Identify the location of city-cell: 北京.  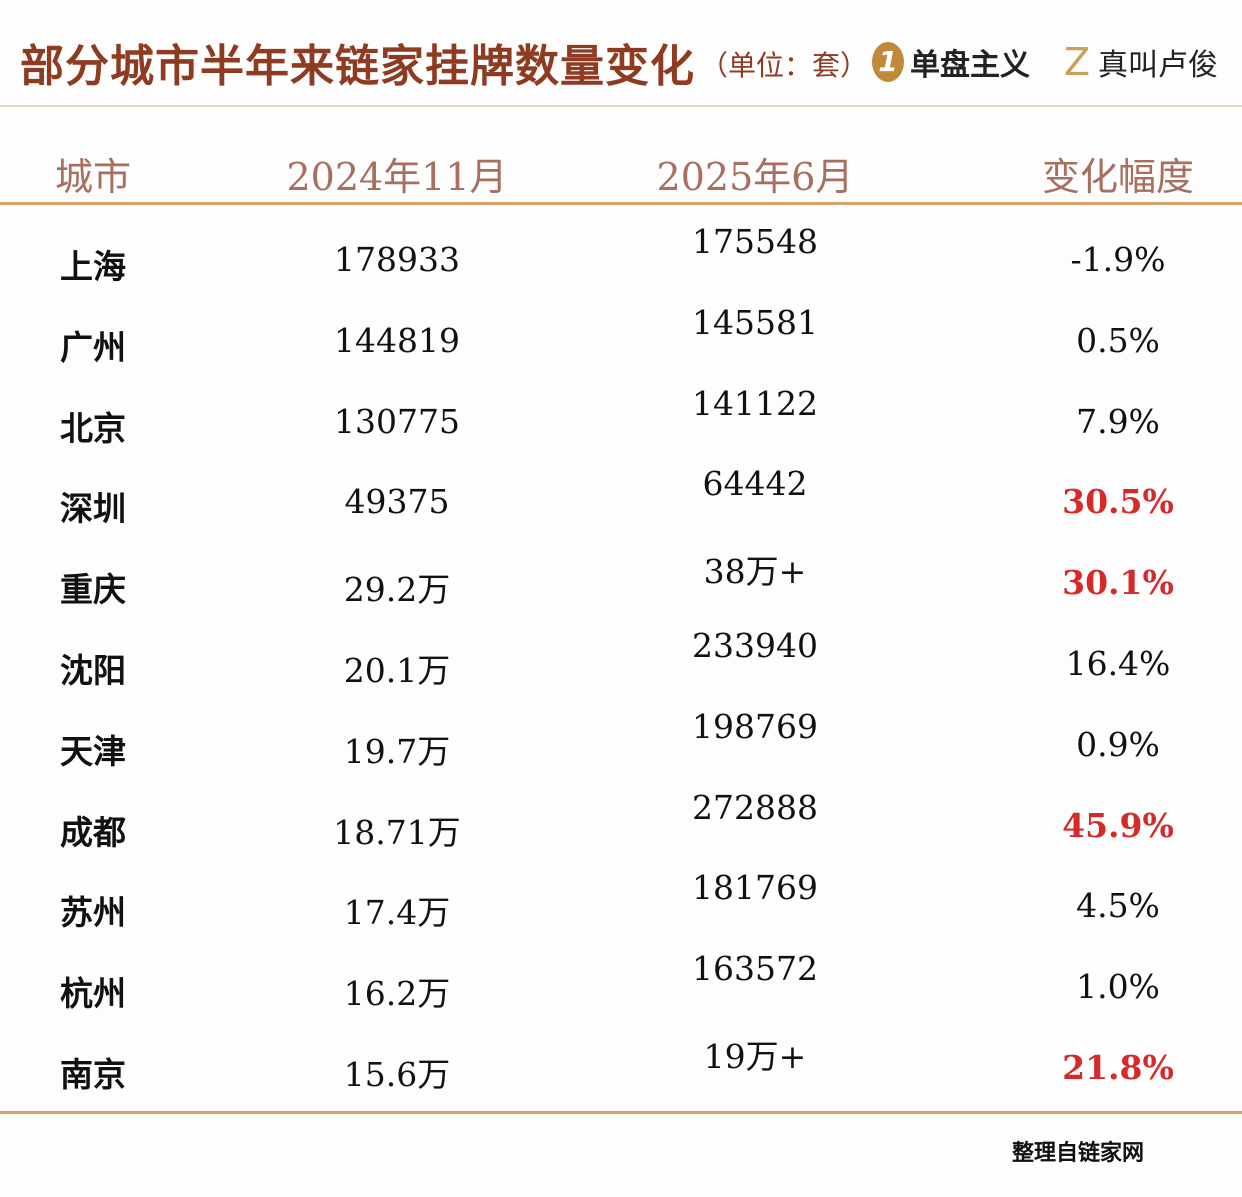
(93, 428).